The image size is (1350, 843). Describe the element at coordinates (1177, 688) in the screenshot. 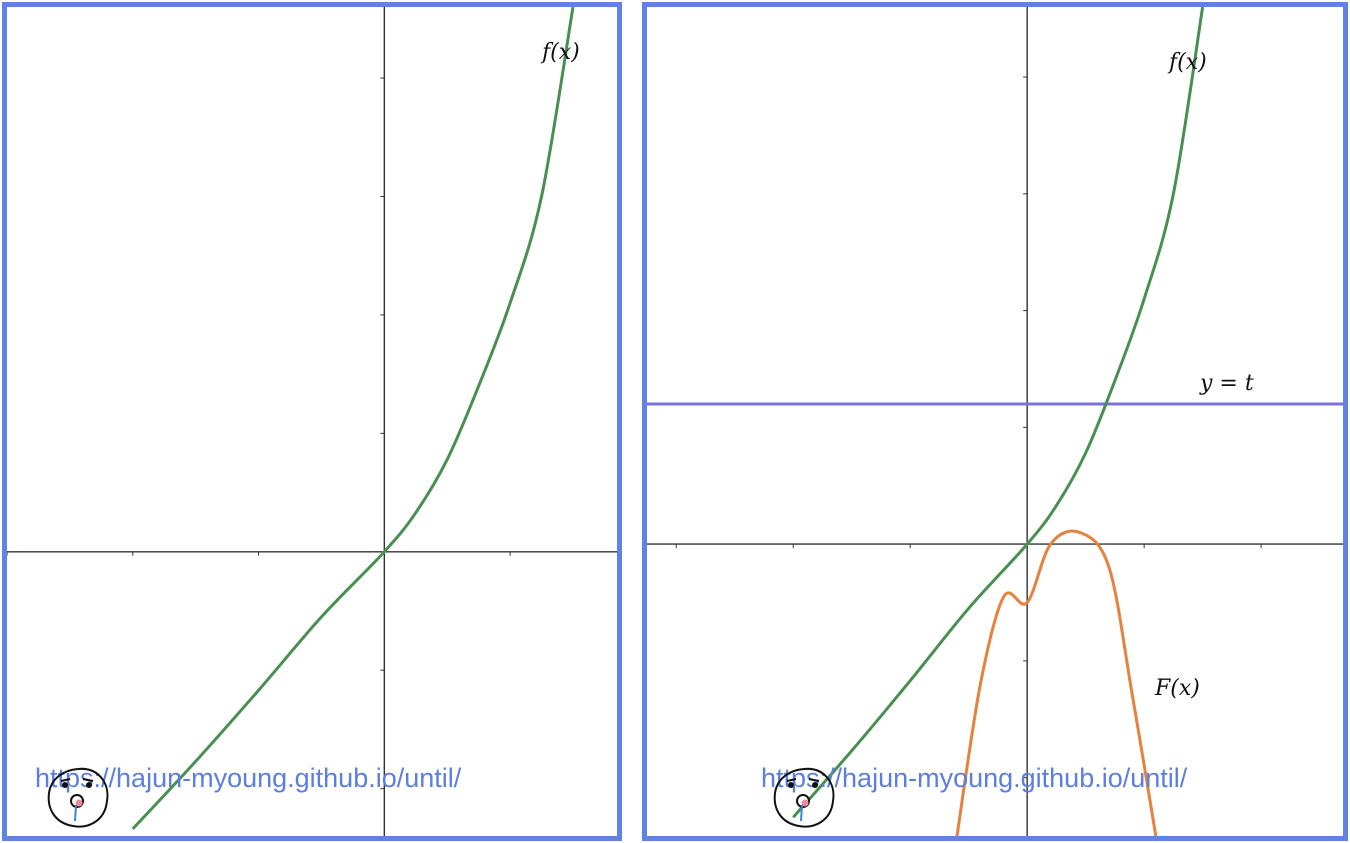

I see `label-F: F(x)` at that location.